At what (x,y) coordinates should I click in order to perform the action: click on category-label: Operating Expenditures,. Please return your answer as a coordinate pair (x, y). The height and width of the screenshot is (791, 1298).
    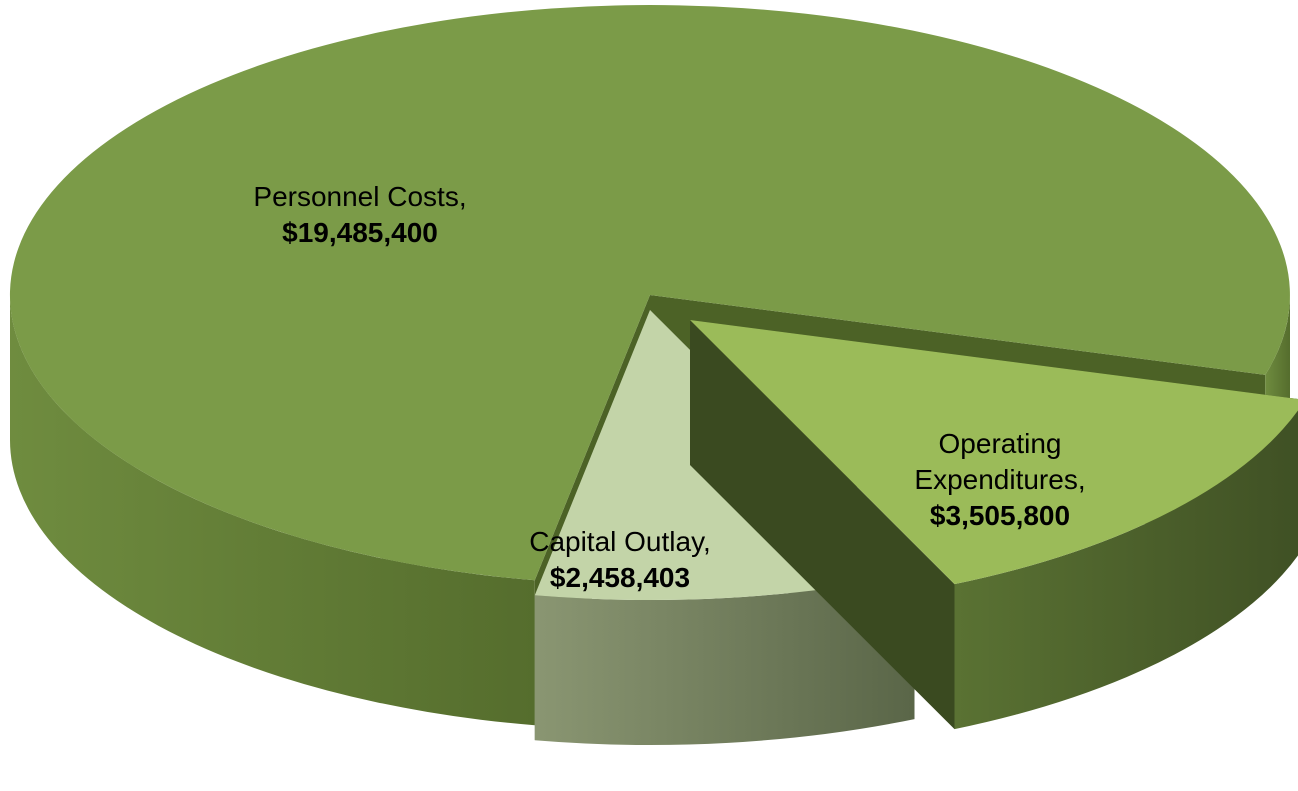
    Looking at the image, I should click on (1000, 461).